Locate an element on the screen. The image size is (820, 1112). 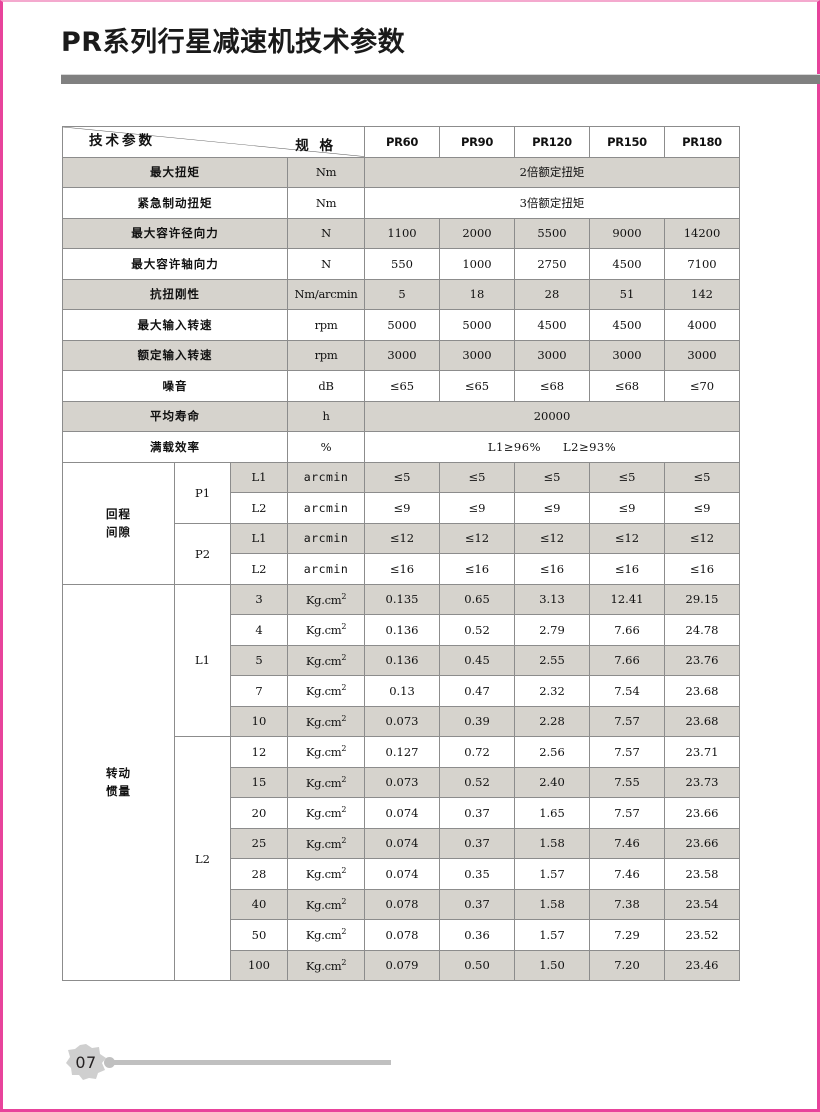
inertia-row: 15 Kg.cm2 0.073 0.52 2.40 7.55 23.73 is located at coordinates (401, 782).